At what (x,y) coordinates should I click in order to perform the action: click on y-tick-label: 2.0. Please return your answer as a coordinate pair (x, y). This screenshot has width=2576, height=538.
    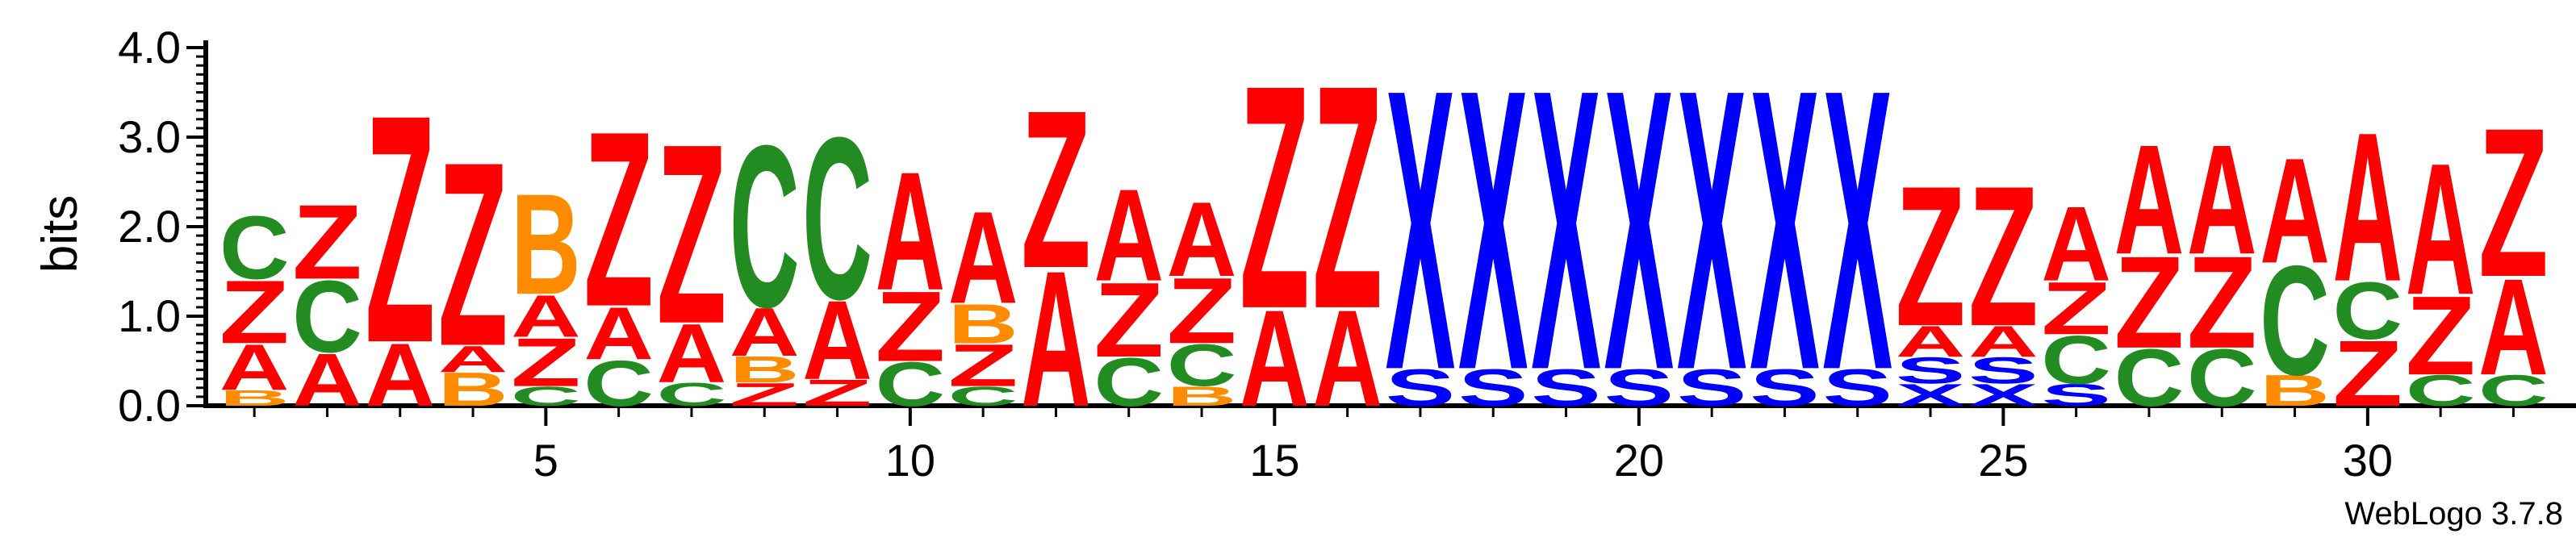
    Looking at the image, I should click on (149, 227).